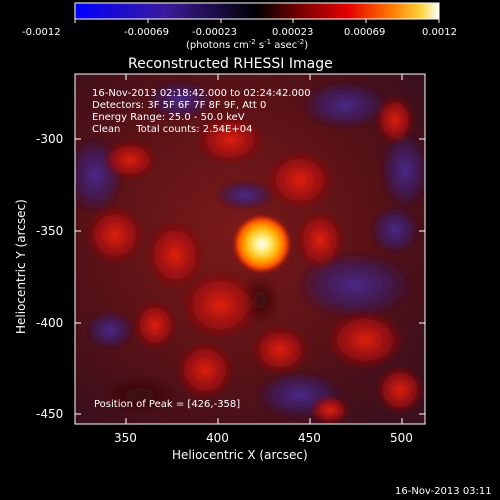  What do you see at coordinates (49, 139) in the screenshot?
I see `y-tick-label: -300` at bounding box center [49, 139].